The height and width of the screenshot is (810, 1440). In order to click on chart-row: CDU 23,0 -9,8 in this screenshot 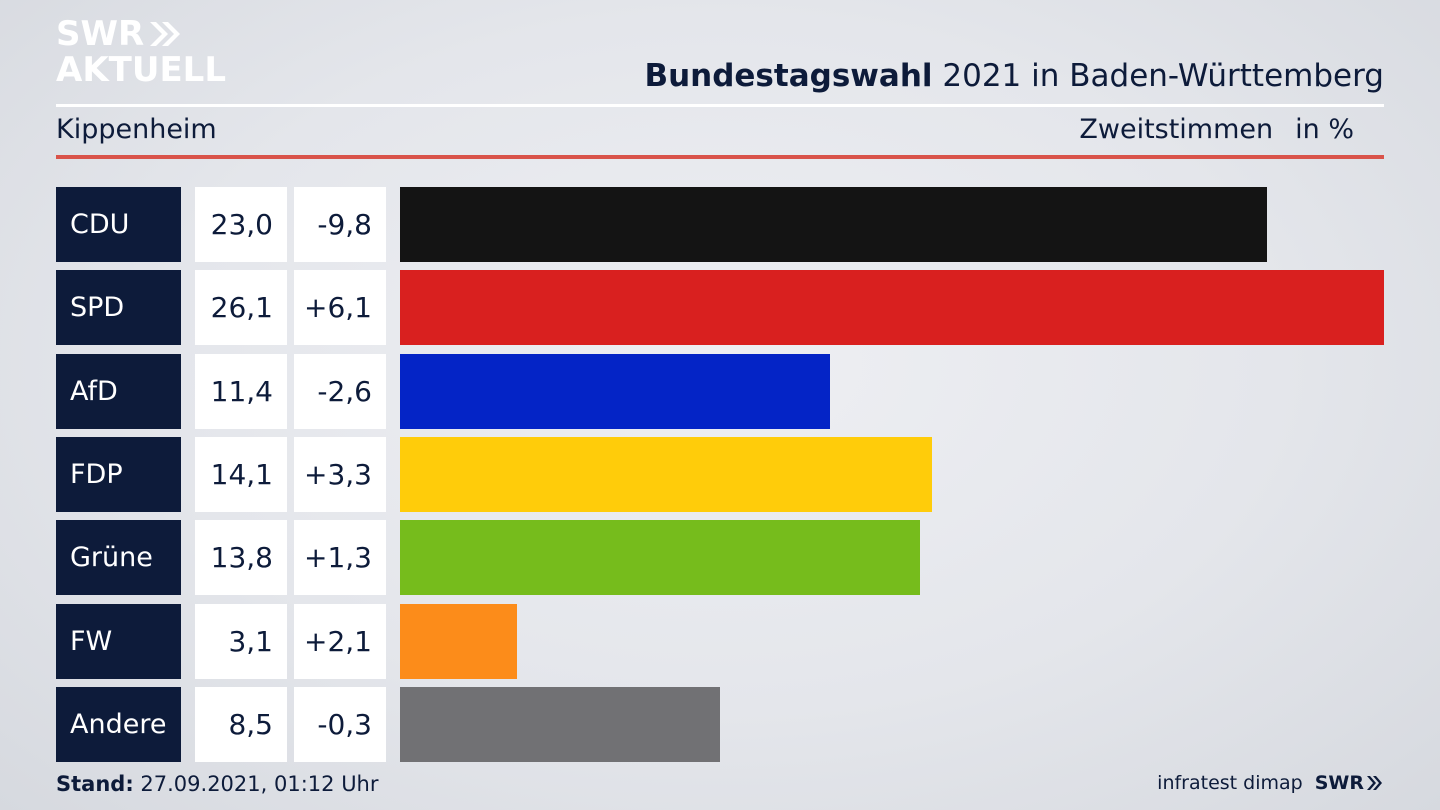, I will do `click(720, 224)`.